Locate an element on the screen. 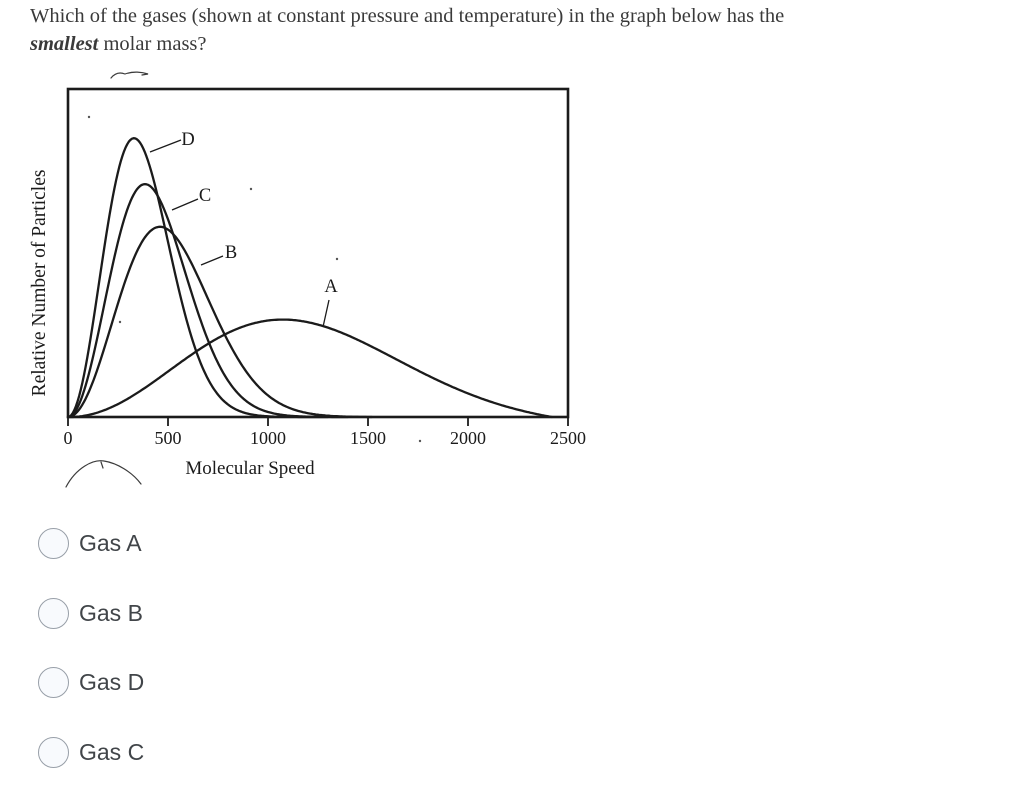  curve-gas-d is located at coordinates (198, 278).